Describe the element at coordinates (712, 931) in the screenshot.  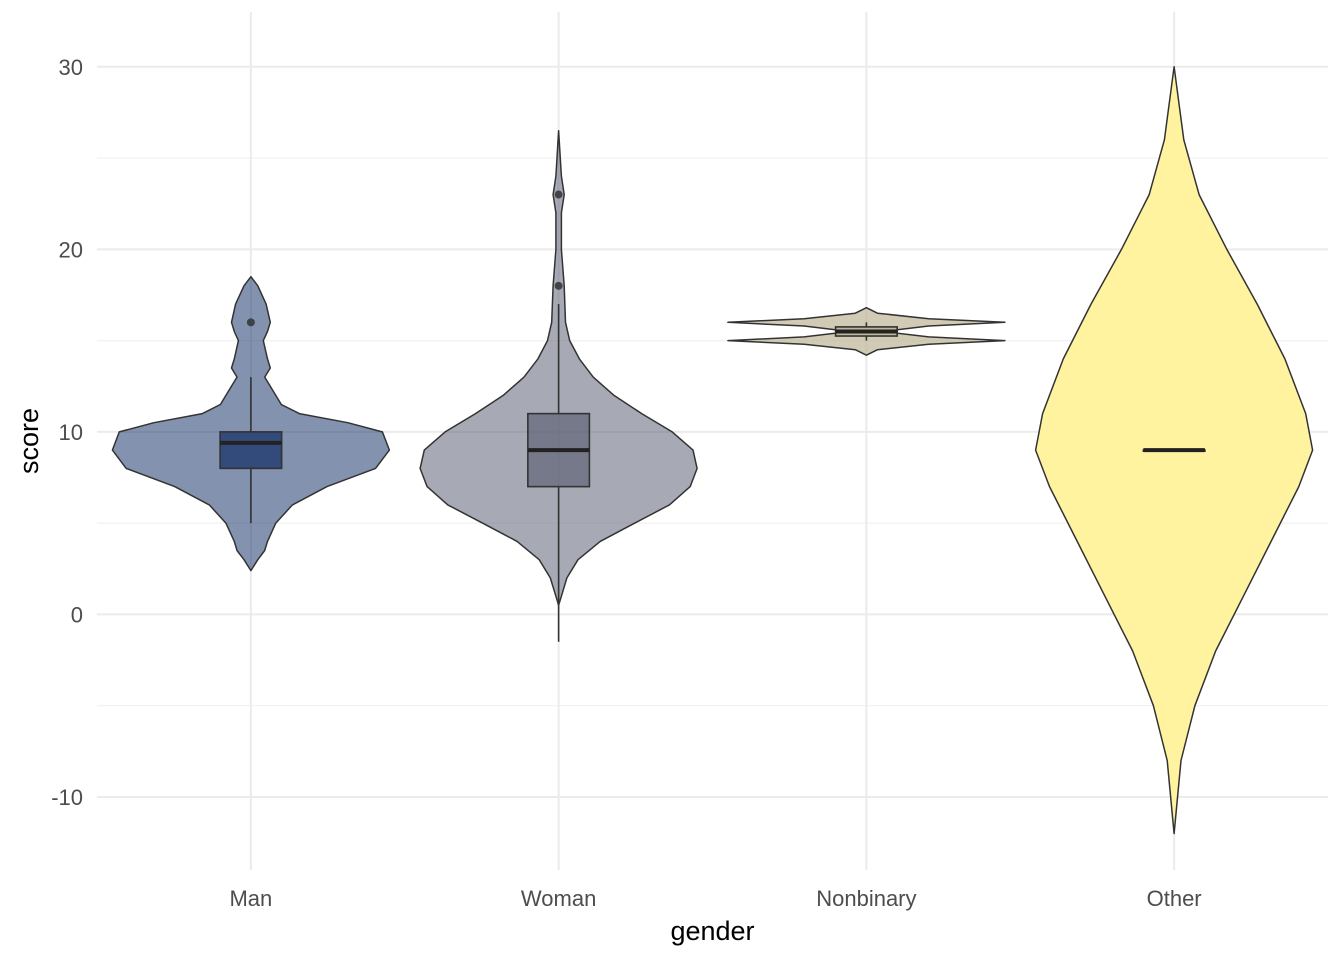
I see `x-axis-title: gender` at that location.